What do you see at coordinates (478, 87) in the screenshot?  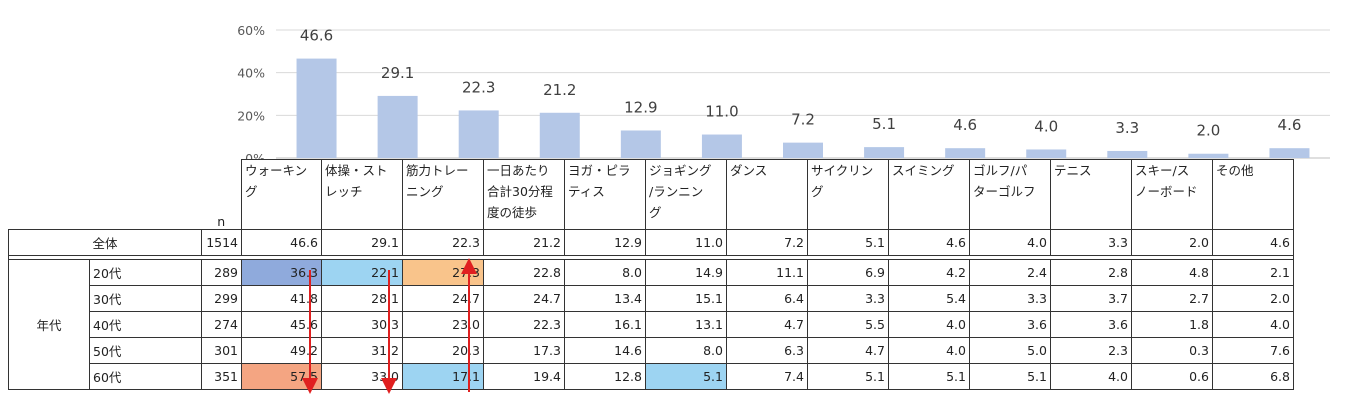 I see `data-label: 22.3` at bounding box center [478, 87].